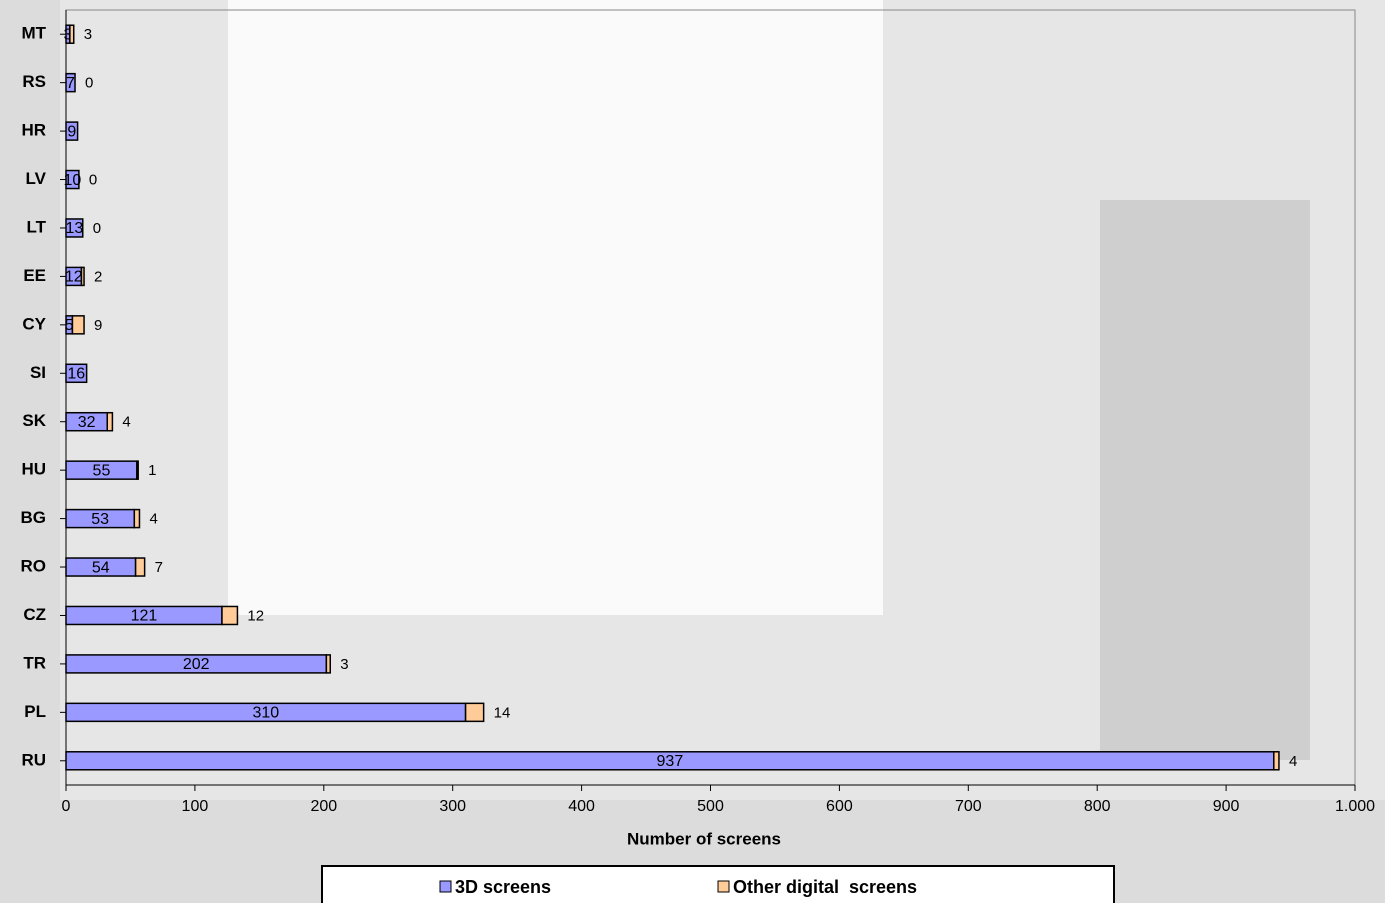  What do you see at coordinates (87, 422) in the screenshot?
I see `value-label: 32` at bounding box center [87, 422].